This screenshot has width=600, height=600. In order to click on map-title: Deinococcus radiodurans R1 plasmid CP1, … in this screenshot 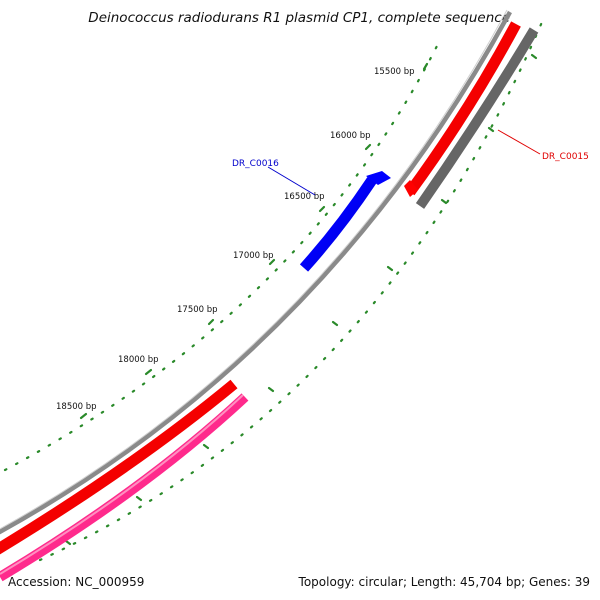, I will do `click(299, 18)`.